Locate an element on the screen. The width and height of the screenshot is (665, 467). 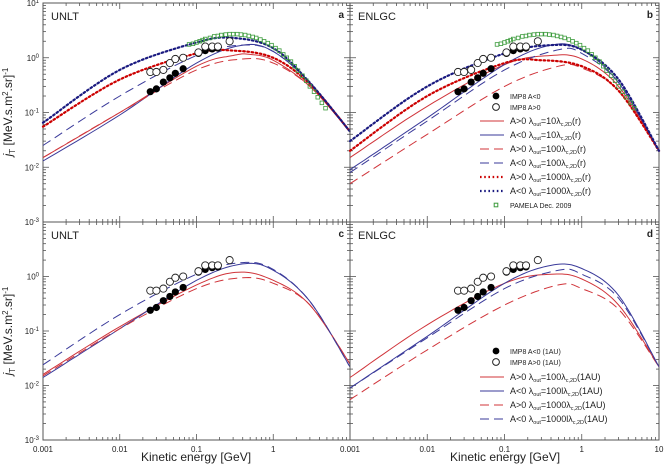
y-tick-exponent: -1 is located at coordinates (37, 112).